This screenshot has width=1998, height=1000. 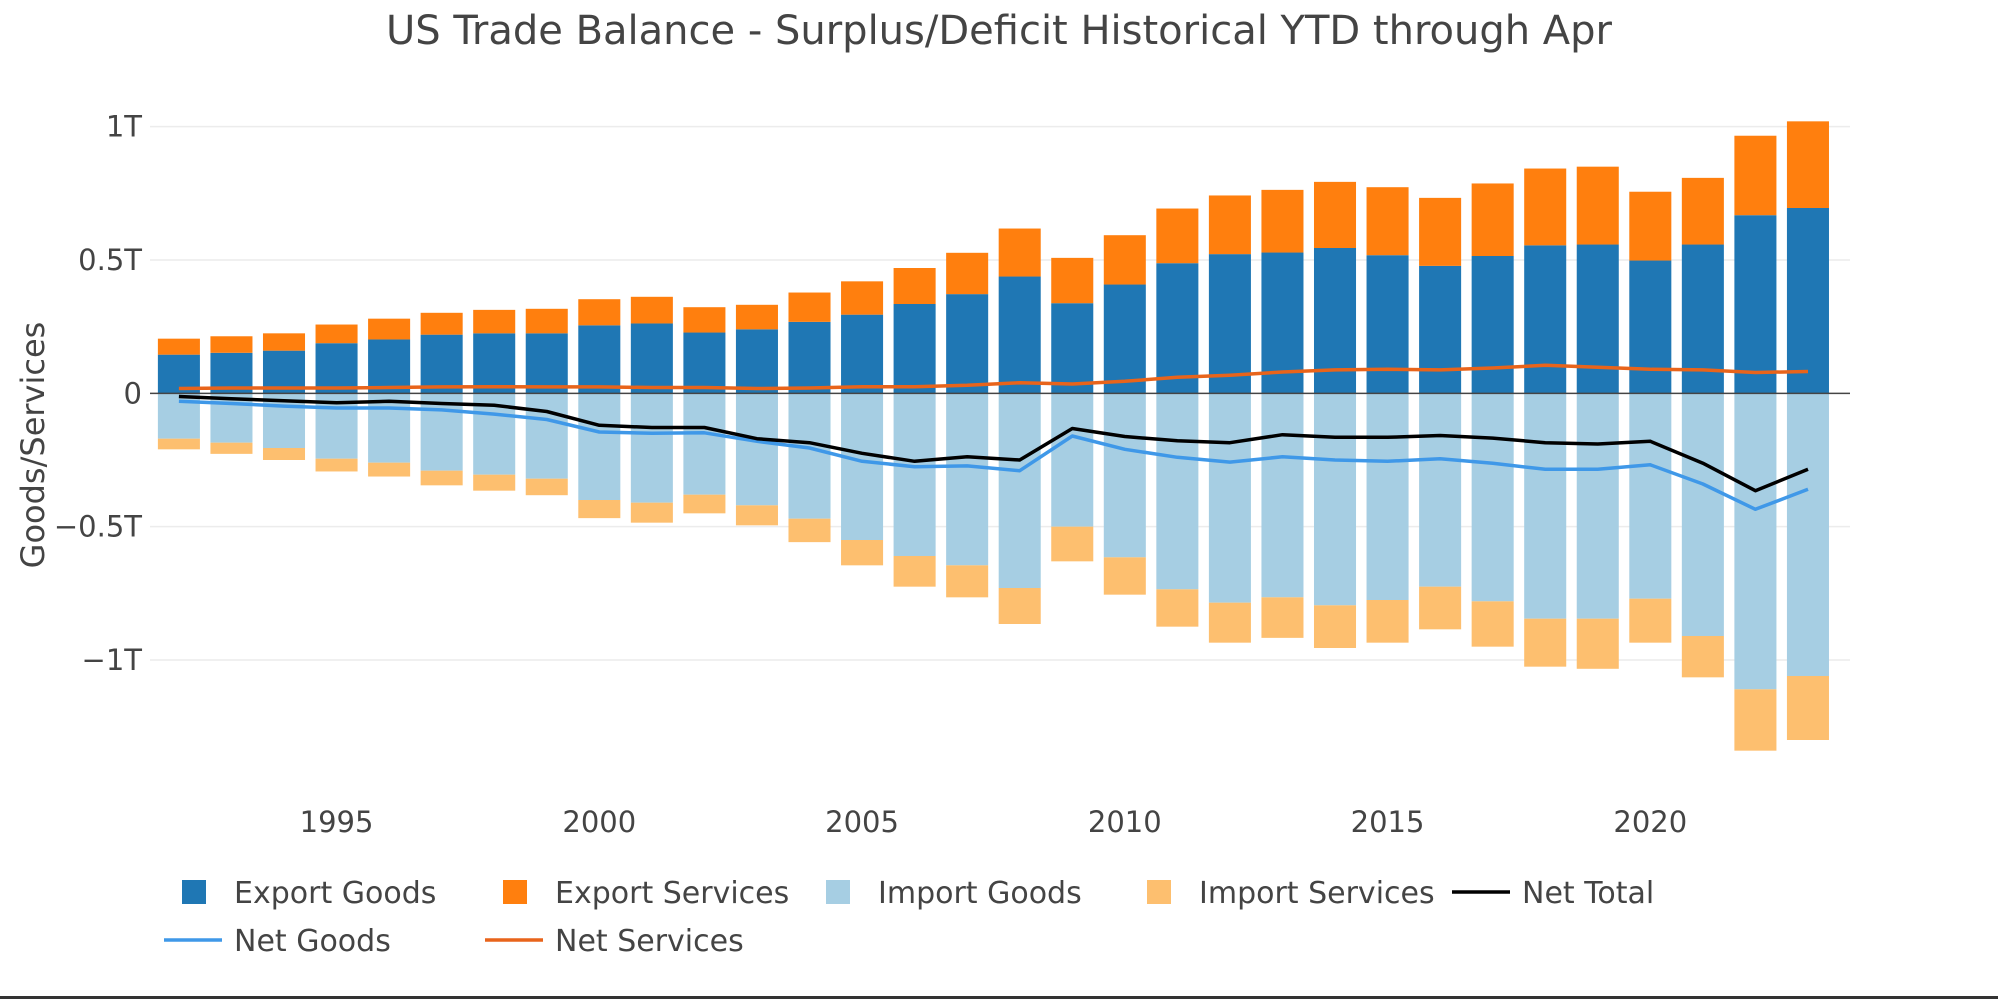 What do you see at coordinates (1335, 214) in the screenshot?
I see `bar-export-services-2014` at bounding box center [1335, 214].